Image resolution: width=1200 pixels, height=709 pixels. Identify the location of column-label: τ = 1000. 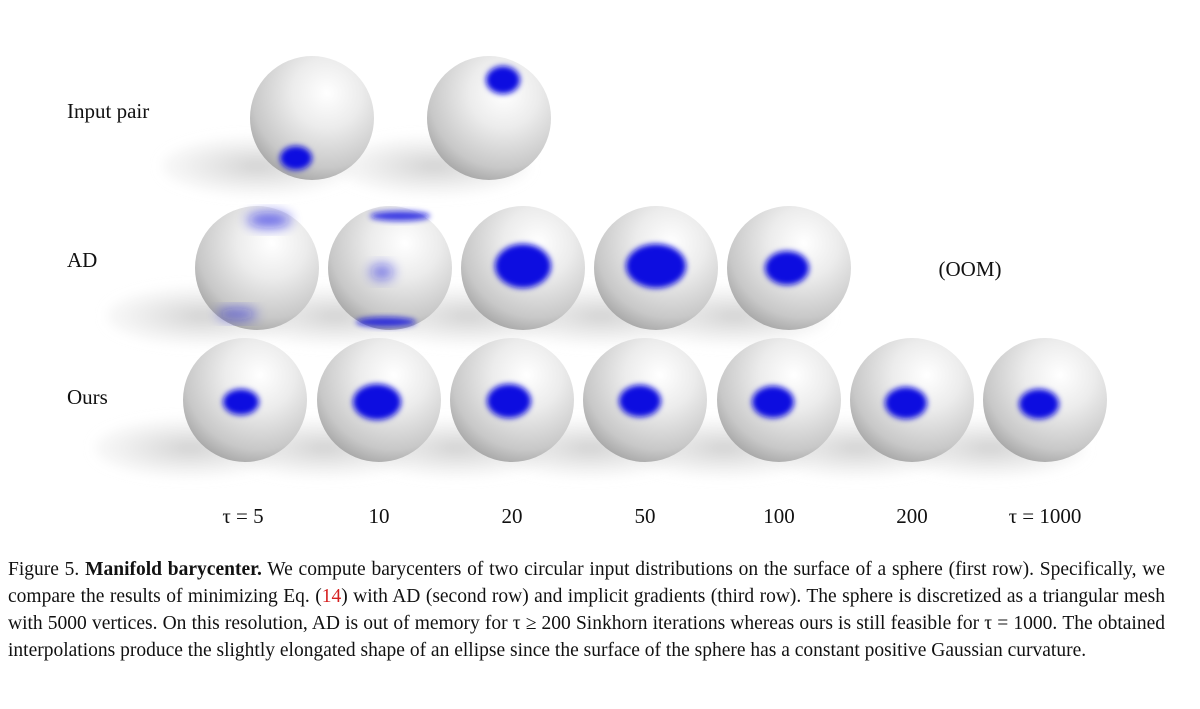
(1045, 516).